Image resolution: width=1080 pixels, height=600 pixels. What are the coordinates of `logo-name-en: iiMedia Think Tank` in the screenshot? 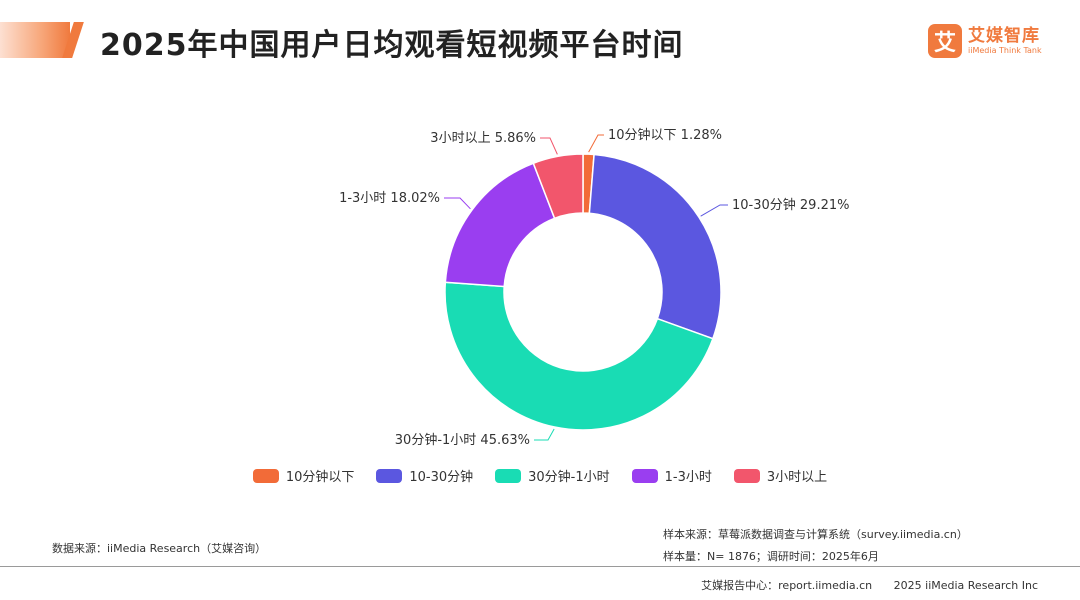 It's located at (1005, 50).